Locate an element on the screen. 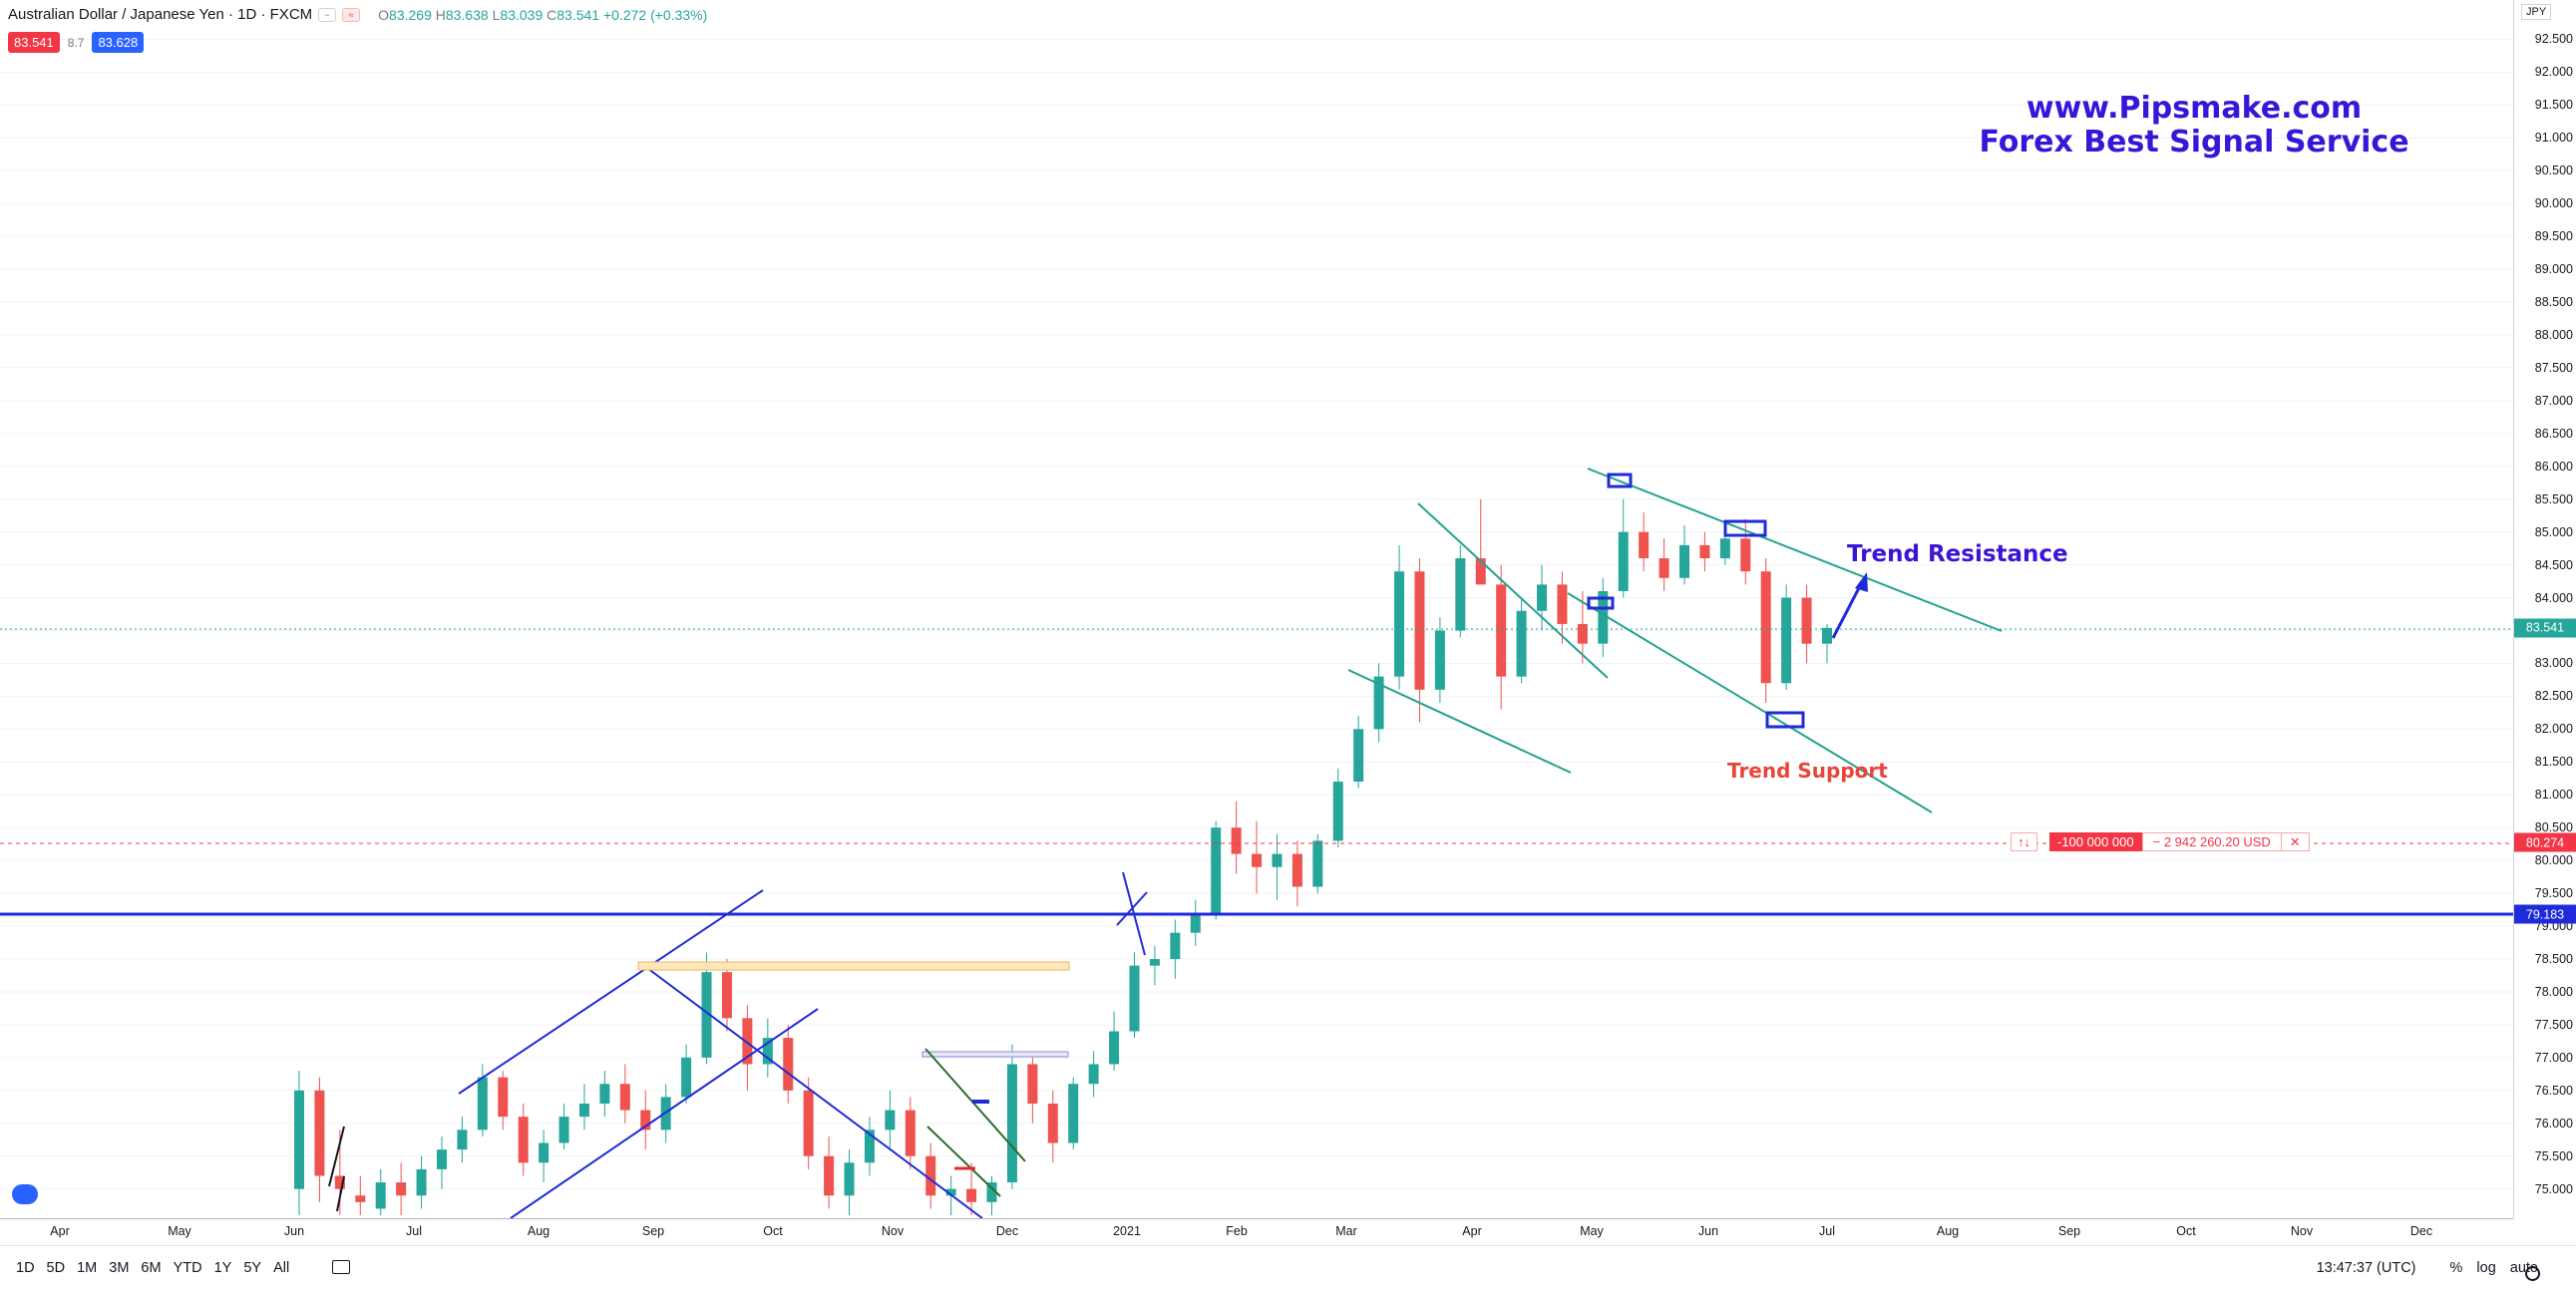 The width and height of the screenshot is (2576, 1292). range-button-all: All is located at coordinates (281, 1268).